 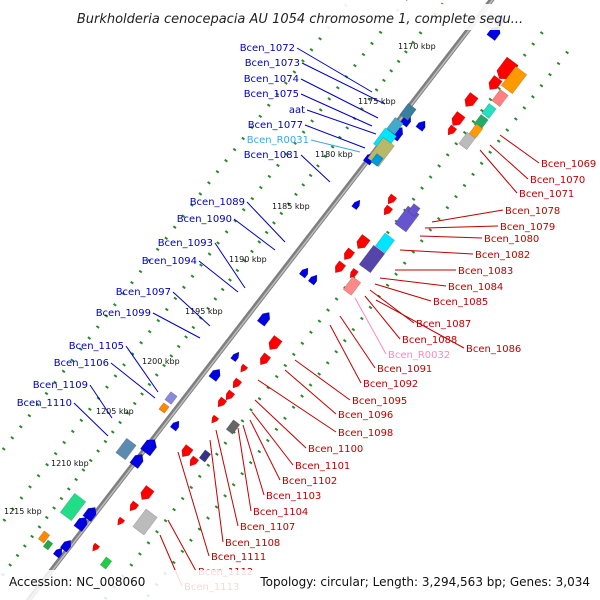 I want to click on forward-gene-slate-shape, so click(x=126, y=449).